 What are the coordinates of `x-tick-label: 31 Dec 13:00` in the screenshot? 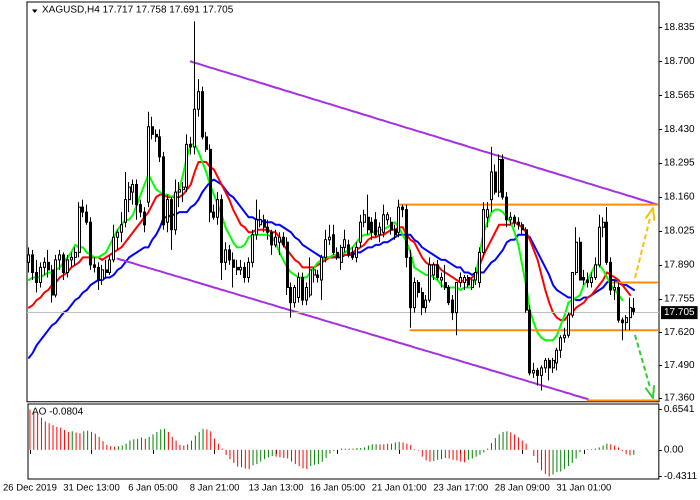 It's located at (91, 488).